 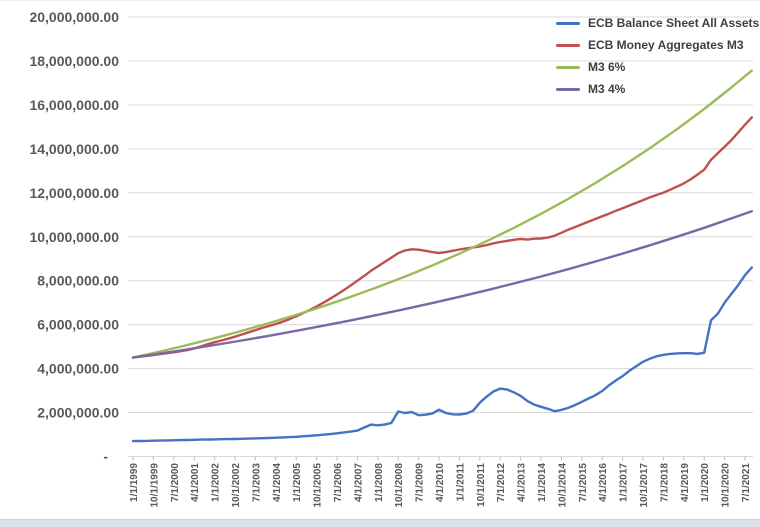 What do you see at coordinates (607, 67) in the screenshot?
I see `legend-label: M3 6%` at bounding box center [607, 67].